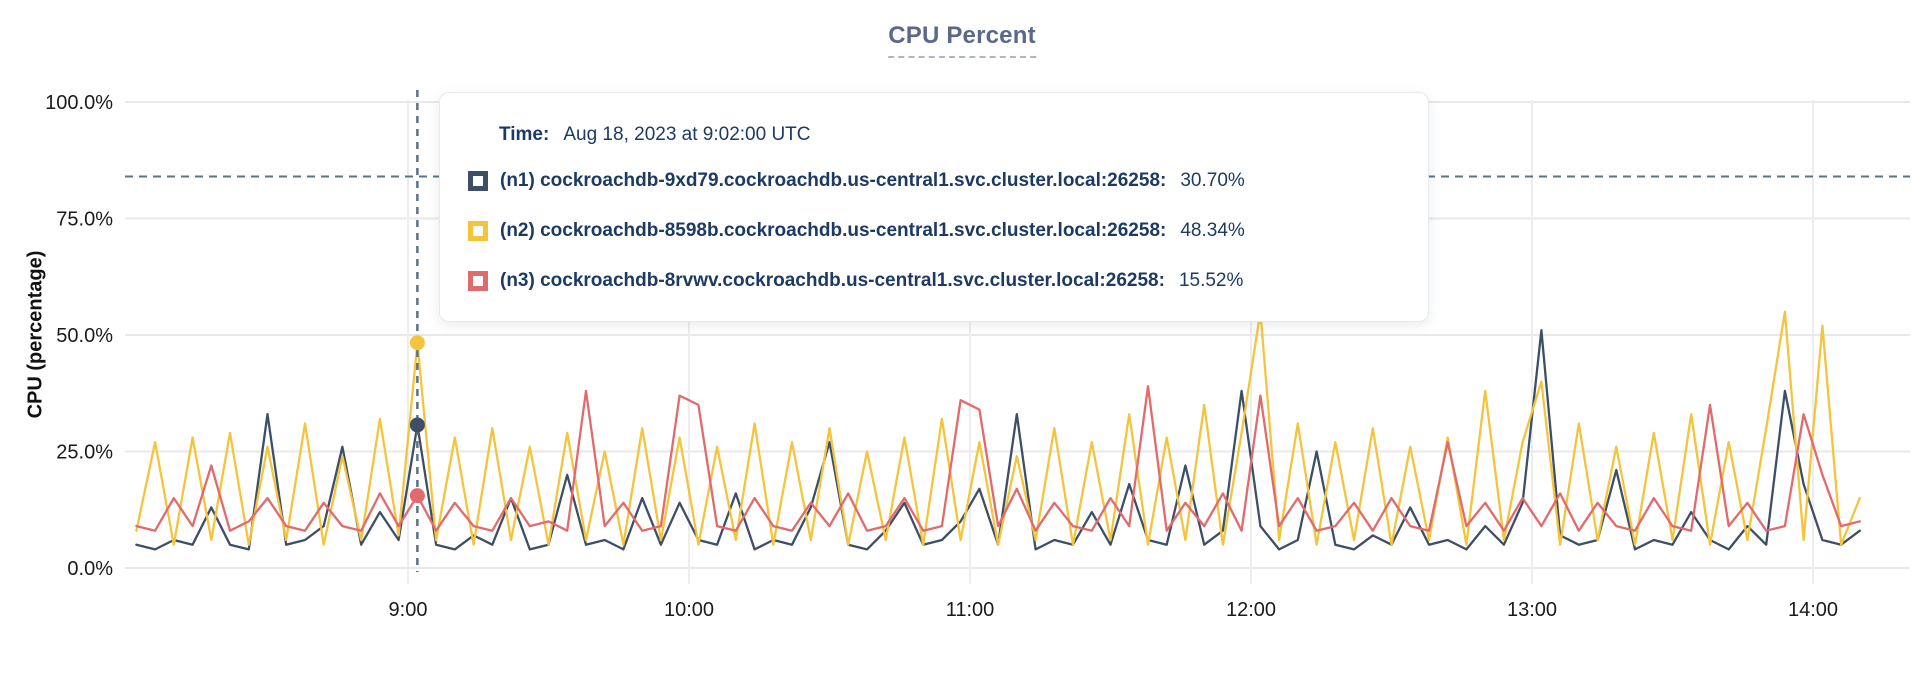 This screenshot has height=694, width=1924. Describe the element at coordinates (90, 569) in the screenshot. I see `y-tick-label: 0.0%` at that location.